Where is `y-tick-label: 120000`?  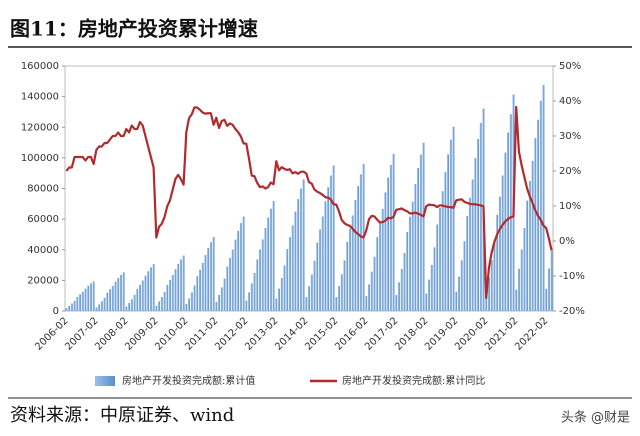 y-tick-label: 120000 is located at coordinates (40, 127).